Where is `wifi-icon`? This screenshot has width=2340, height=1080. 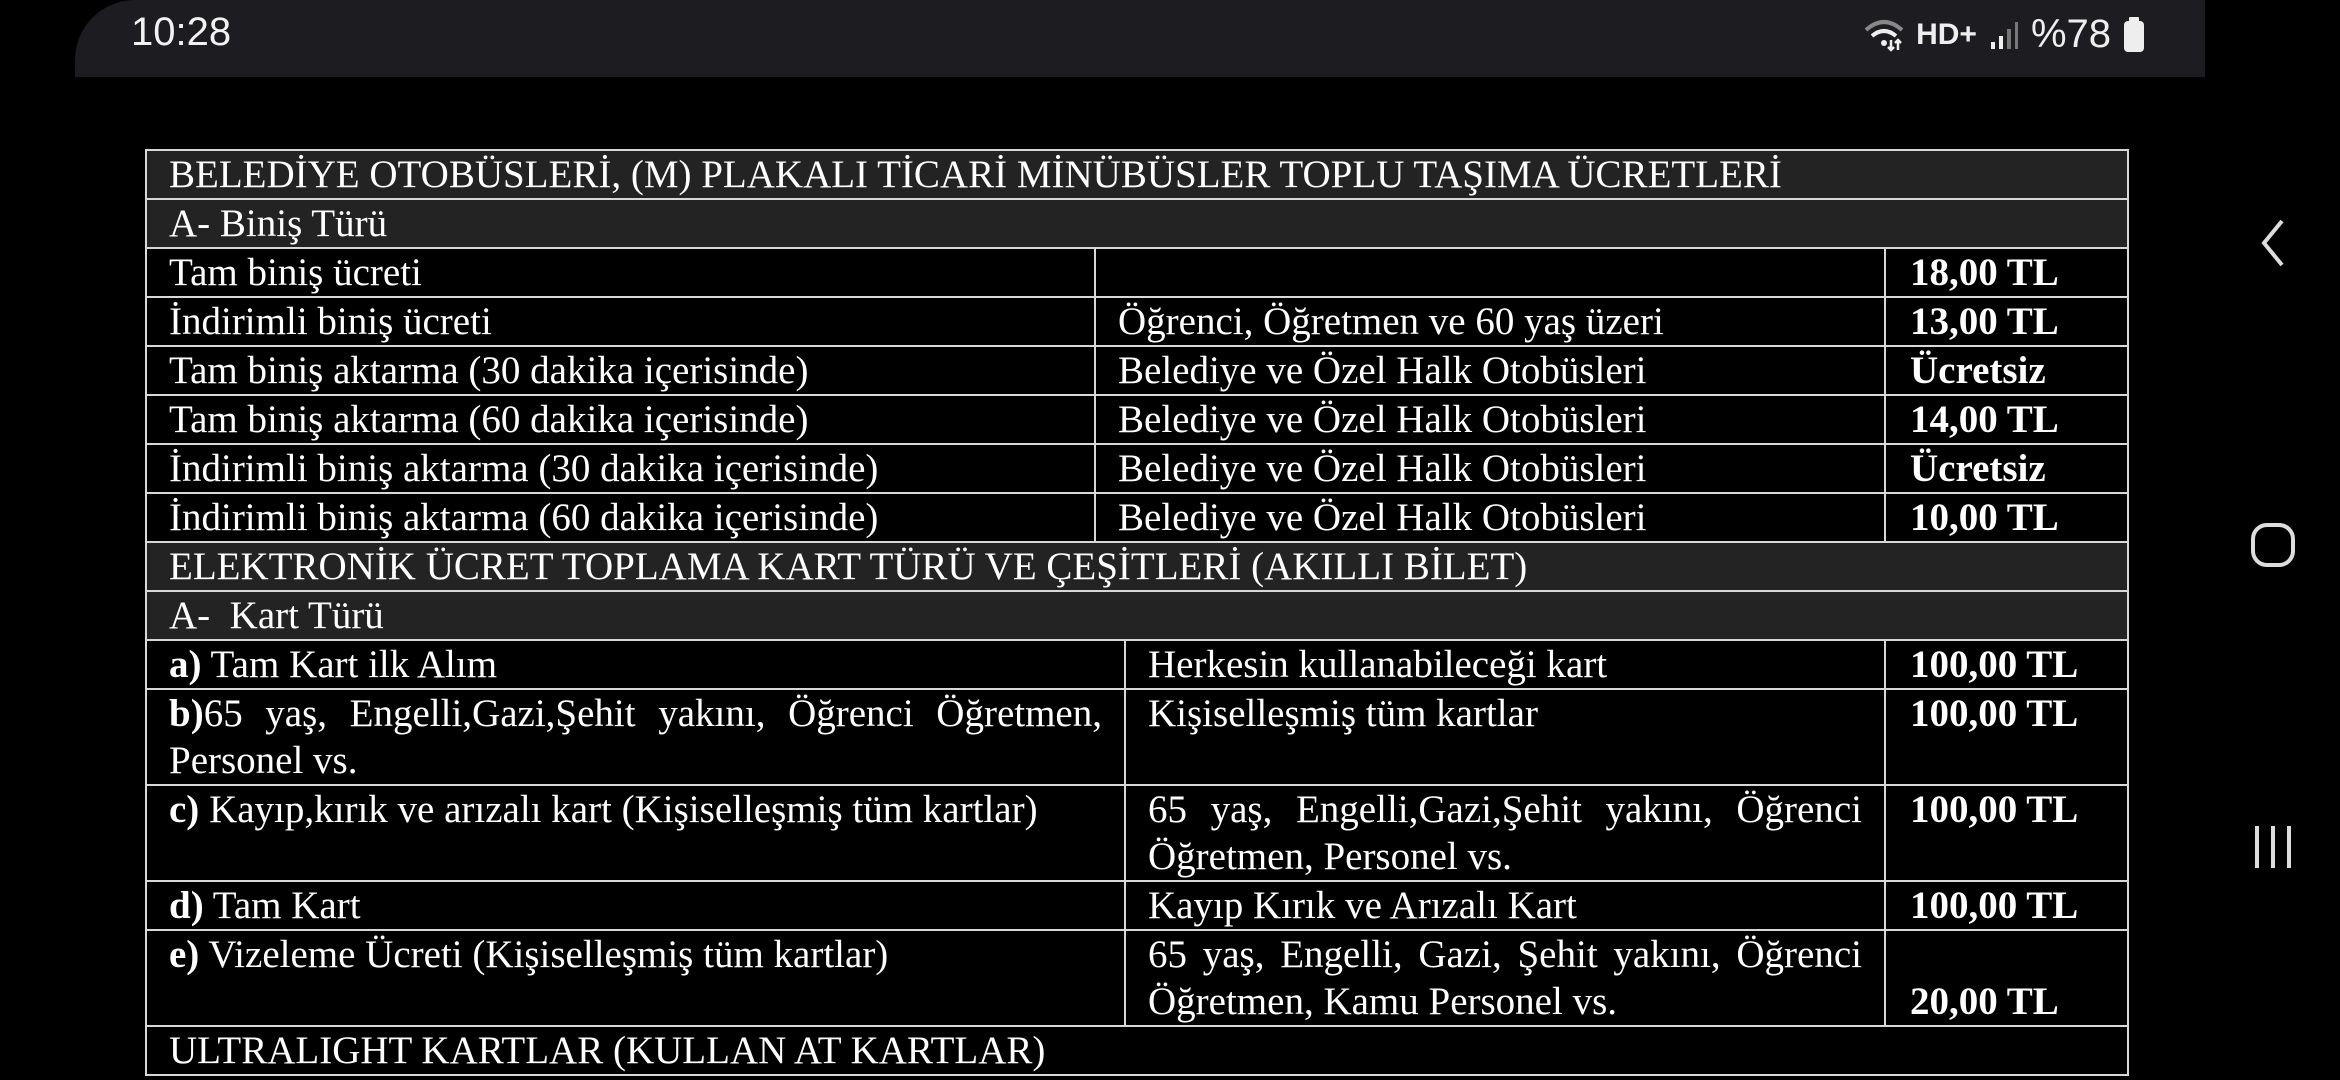 wifi-icon is located at coordinates (1884, 35).